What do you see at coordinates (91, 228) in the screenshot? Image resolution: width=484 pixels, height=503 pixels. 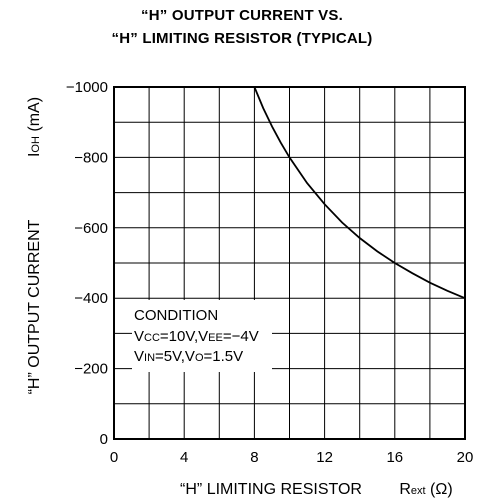 I see `y-tick-label: −600` at bounding box center [91, 228].